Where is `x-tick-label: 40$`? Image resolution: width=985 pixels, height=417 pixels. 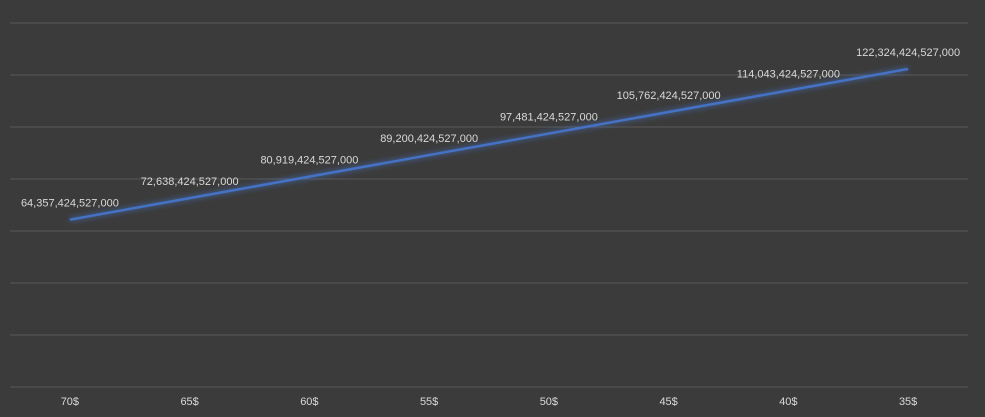
x-tick-label: 40$ is located at coordinates (788, 402).